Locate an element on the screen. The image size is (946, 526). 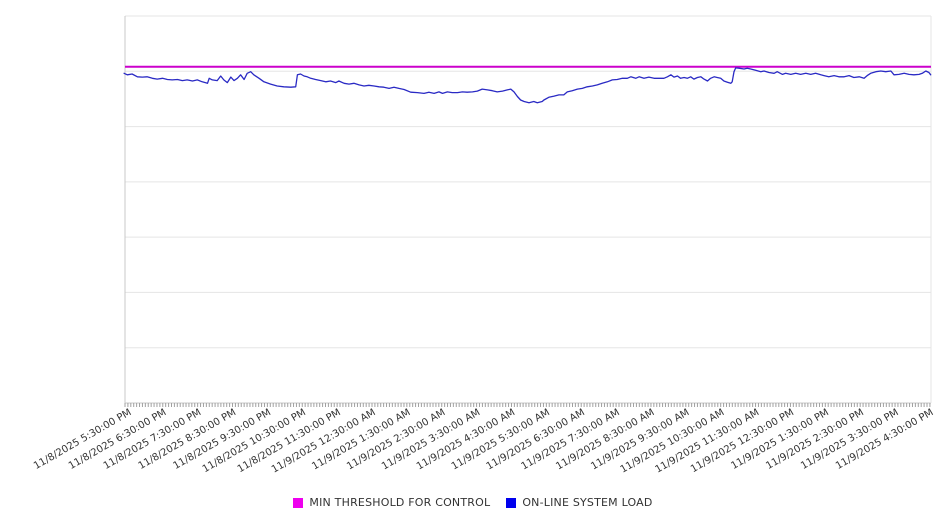
legend-item-min-threshold: MIN THRESHOLD FOR CONTROL is located at coordinates (391, 502).